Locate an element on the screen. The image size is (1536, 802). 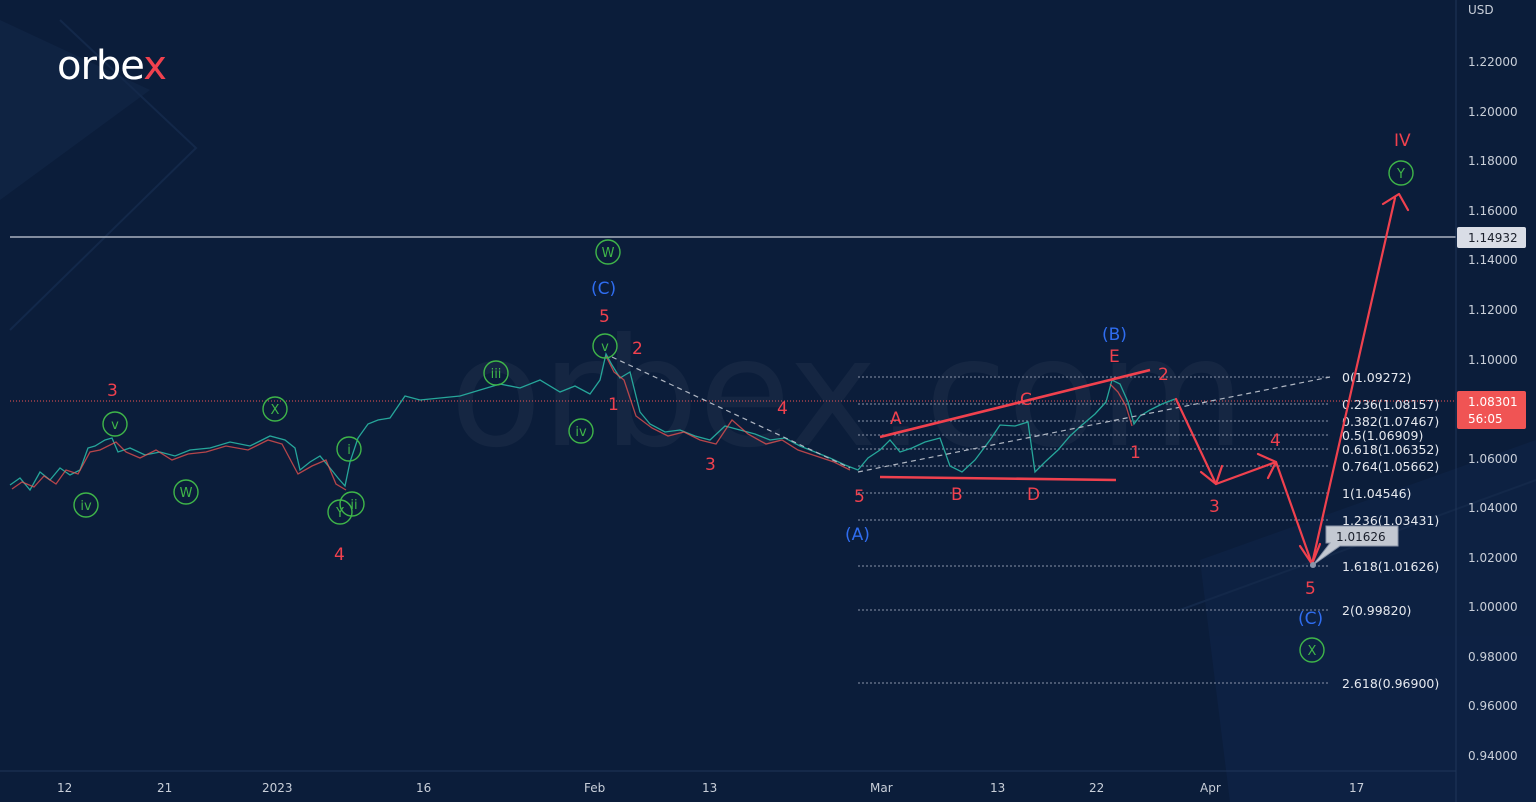
svg-text: 1.20000 is located at coordinates (1493, 112).